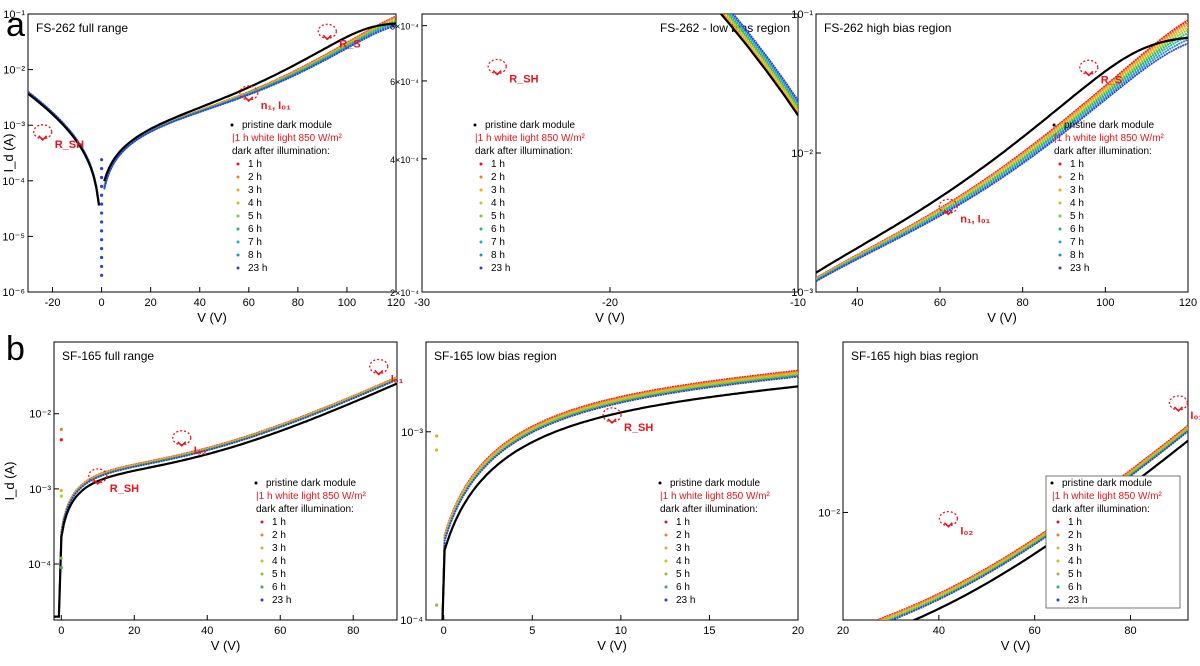  Describe the element at coordinates (492, 229) in the screenshot. I see `legend-item: 6 h` at that location.